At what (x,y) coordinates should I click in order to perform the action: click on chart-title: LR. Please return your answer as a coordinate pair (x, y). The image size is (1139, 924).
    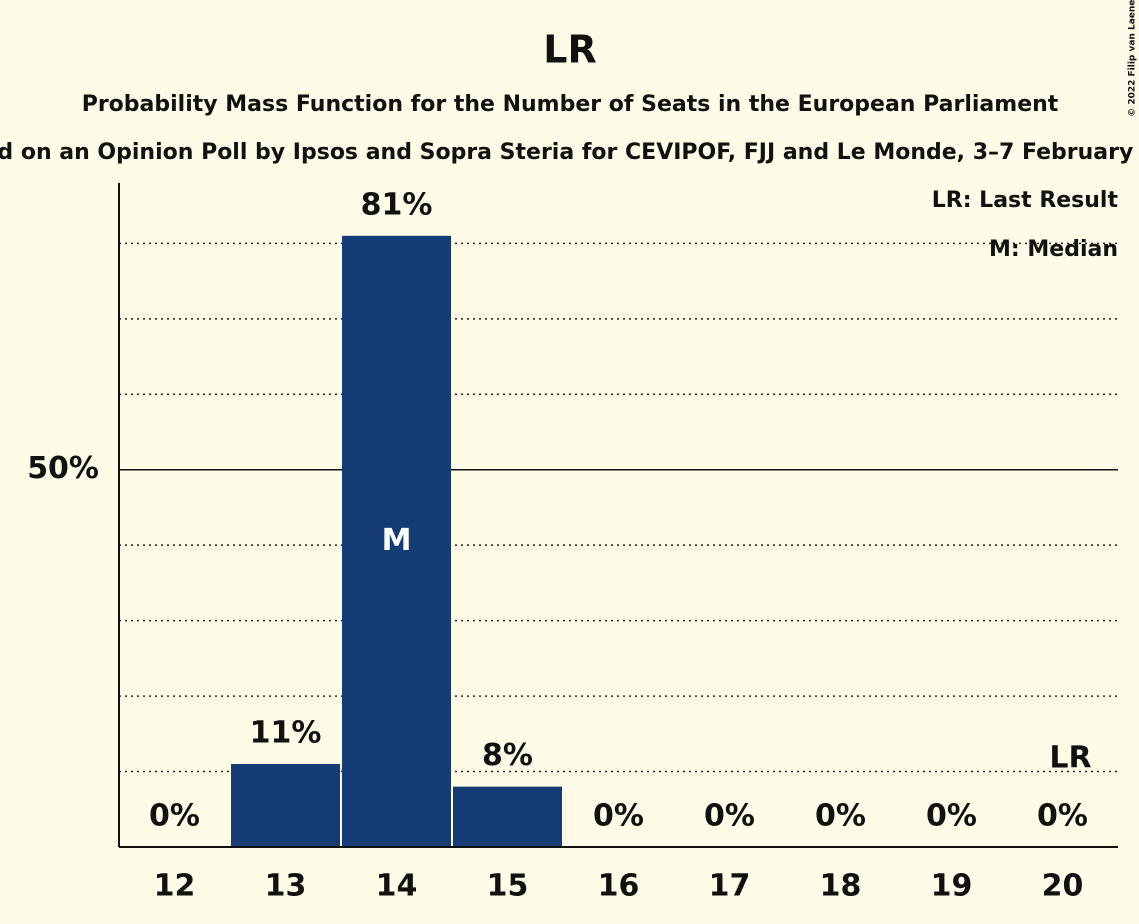
    Looking at the image, I should click on (569, 50).